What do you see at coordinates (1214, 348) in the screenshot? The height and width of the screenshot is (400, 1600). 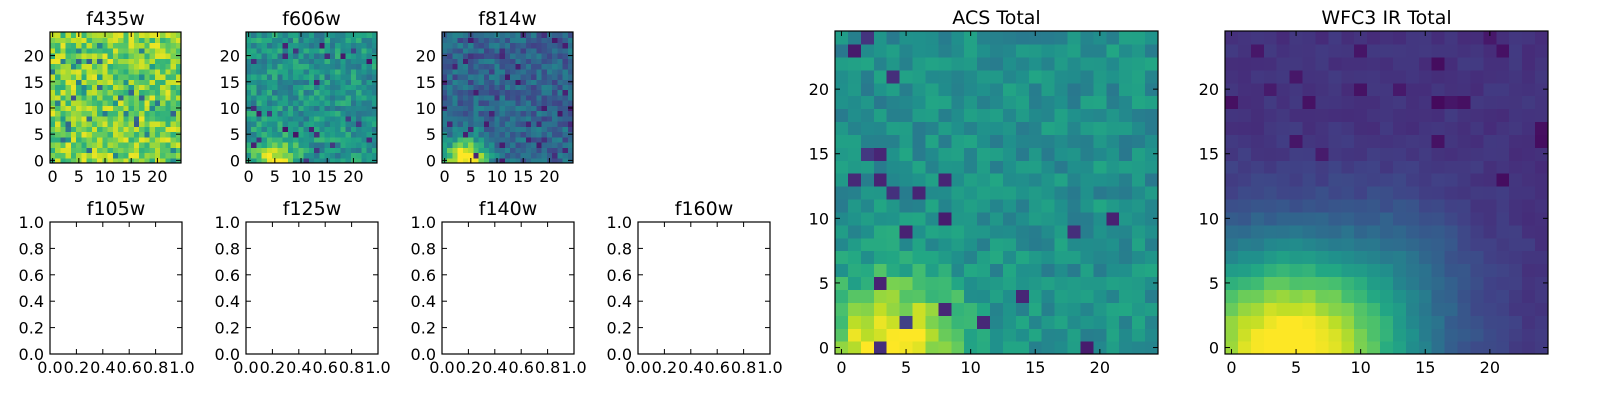 I see `y-tick-label: 0` at bounding box center [1214, 348].